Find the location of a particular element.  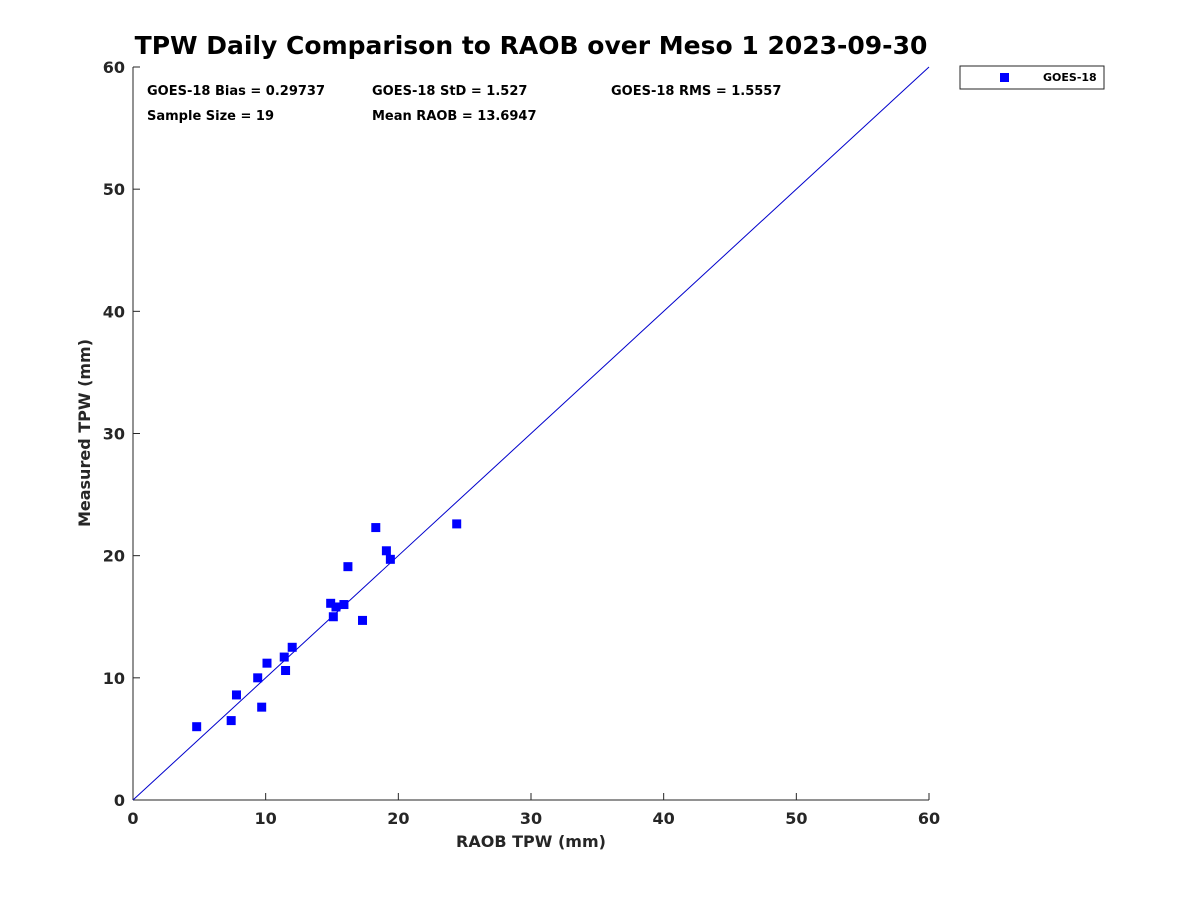

y-tick-label: 30 is located at coordinates (114, 434).